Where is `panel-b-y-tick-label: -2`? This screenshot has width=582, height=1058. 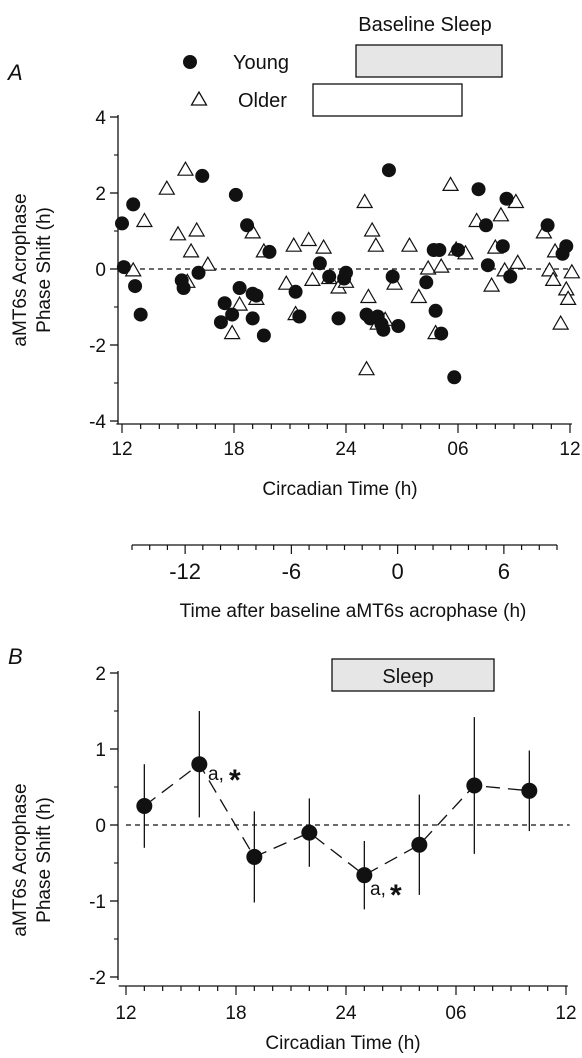 panel-b-y-tick-label: -2 is located at coordinates (97, 978).